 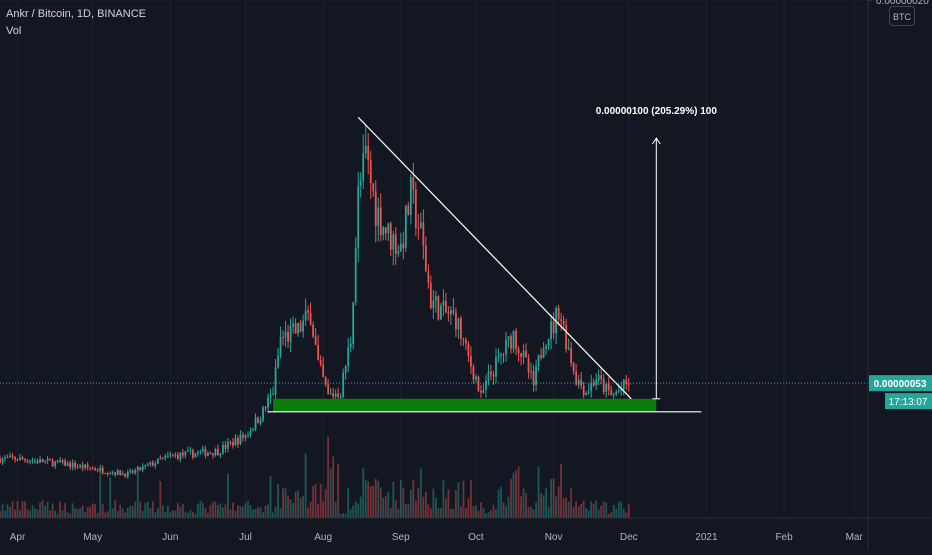 I want to click on symbol-title: Ankr / Bitcoin, 1D, BINANCE, so click(x=76, y=14).